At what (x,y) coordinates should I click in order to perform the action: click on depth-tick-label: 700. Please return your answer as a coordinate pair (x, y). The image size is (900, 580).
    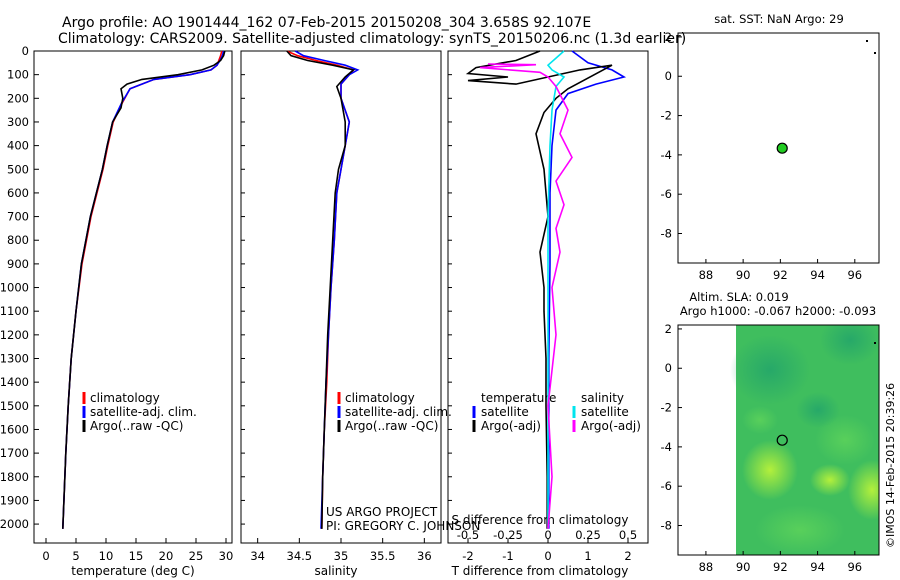
    Looking at the image, I should click on (18, 217).